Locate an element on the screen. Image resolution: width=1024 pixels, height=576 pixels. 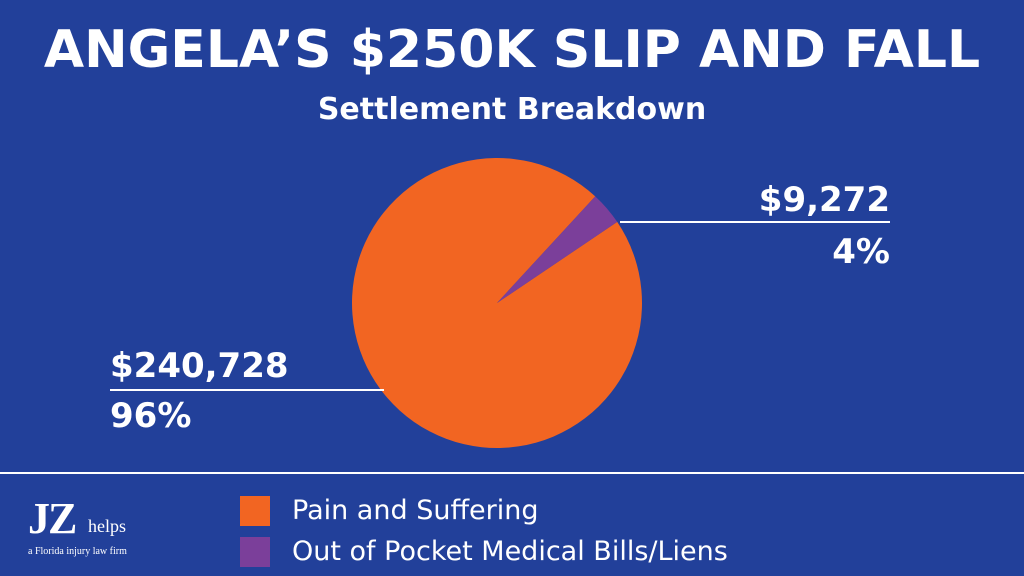
legend-label-medical: Out of Pocket Medical Bills/Liens is located at coordinates (510, 551).